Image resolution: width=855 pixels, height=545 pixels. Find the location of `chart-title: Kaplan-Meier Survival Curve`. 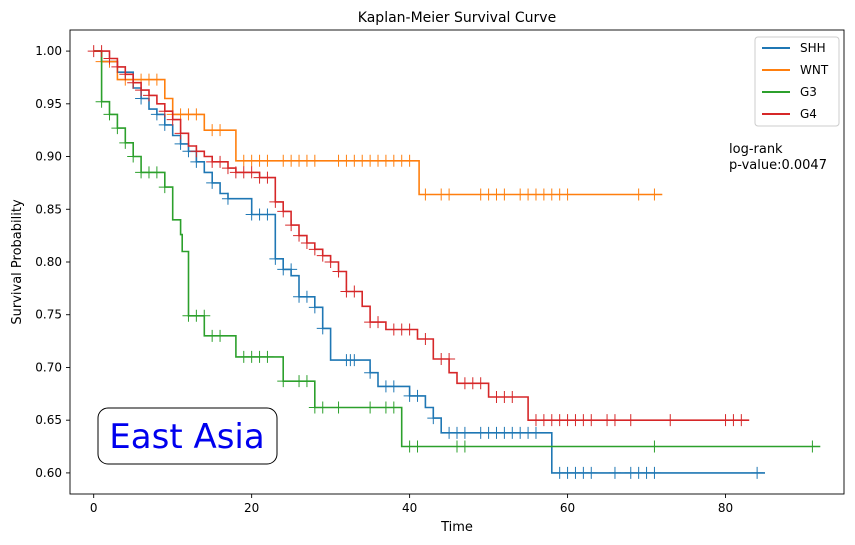

chart-title: Kaplan-Meier Survival Curve is located at coordinates (457, 18).